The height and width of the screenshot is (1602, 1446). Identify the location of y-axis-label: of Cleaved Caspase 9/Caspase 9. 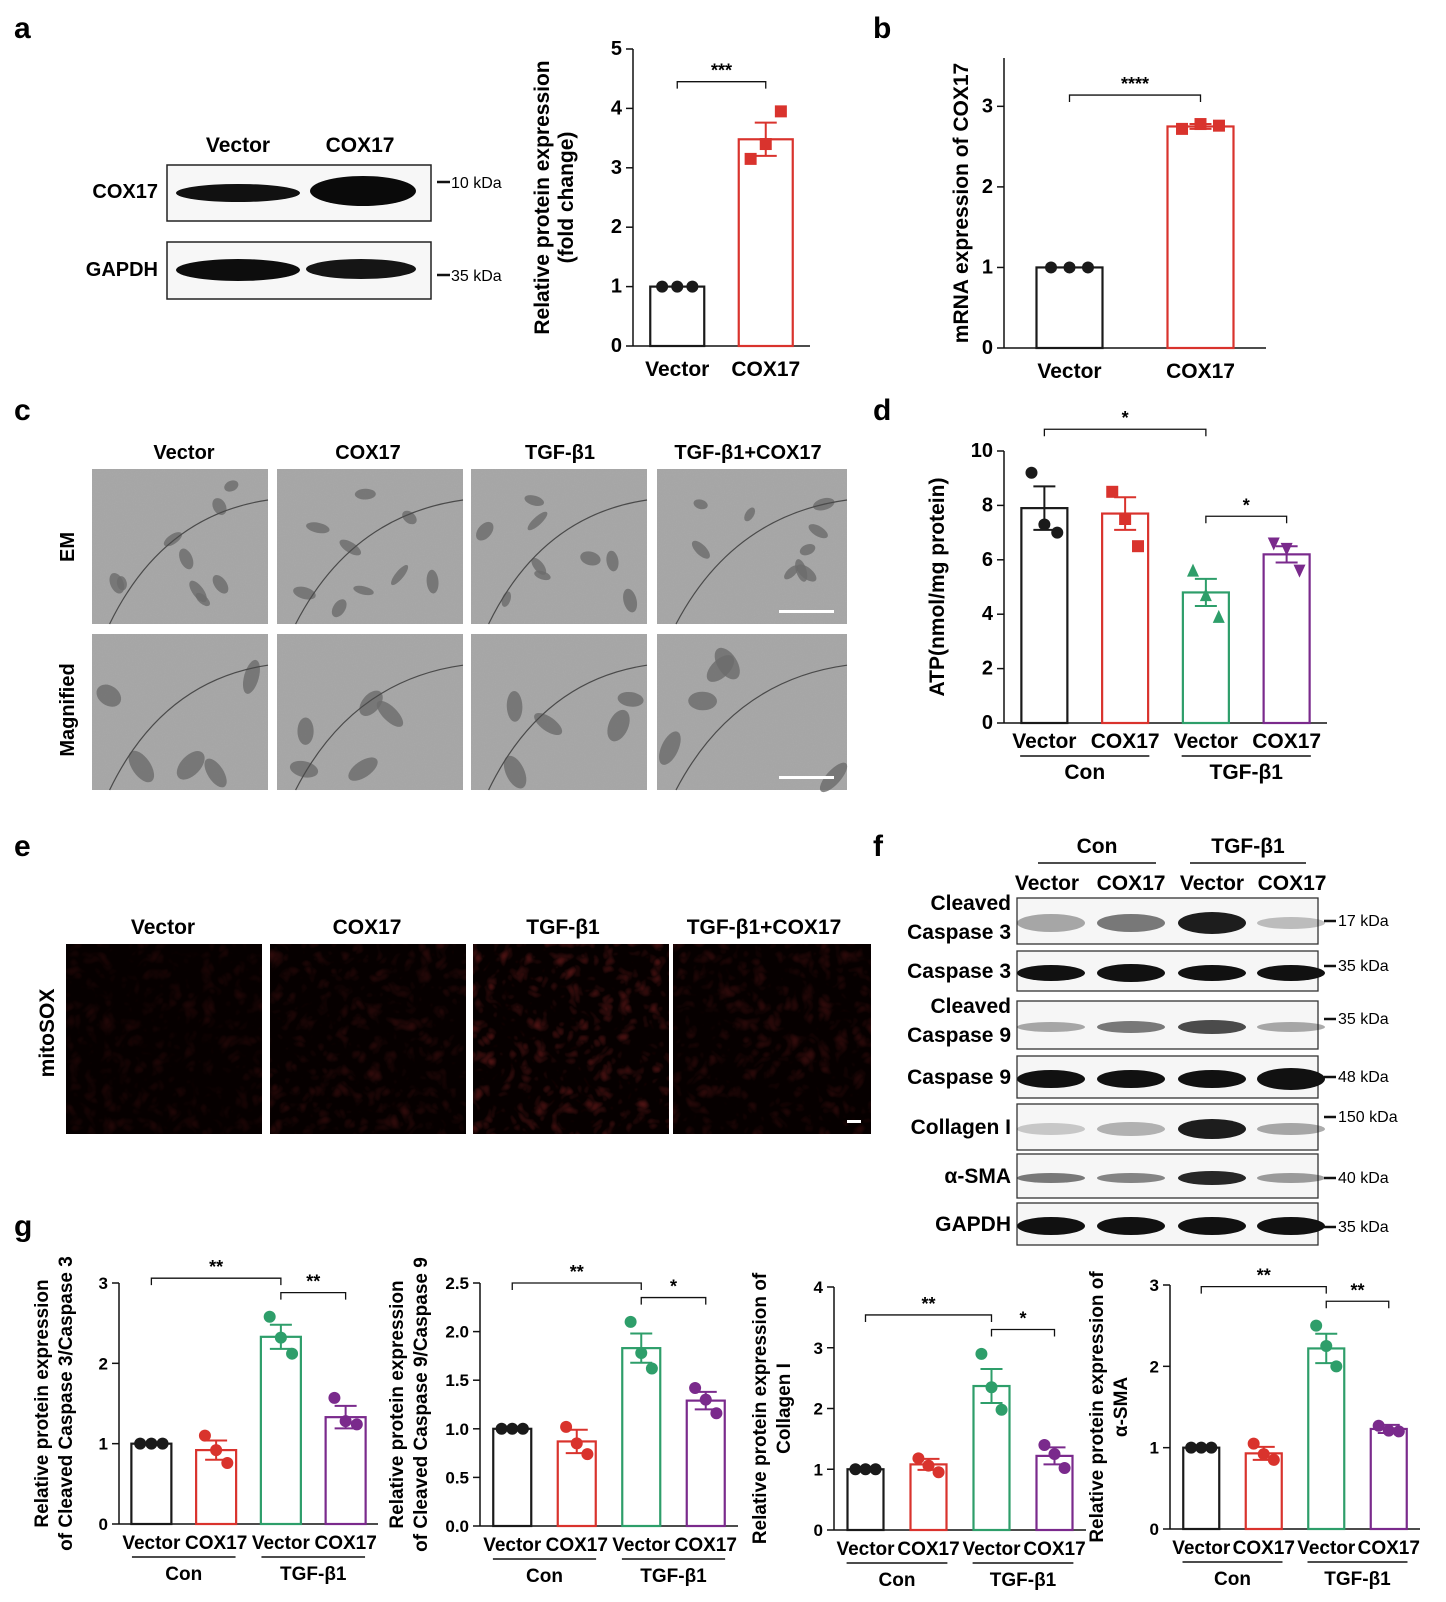
(421, 1404).